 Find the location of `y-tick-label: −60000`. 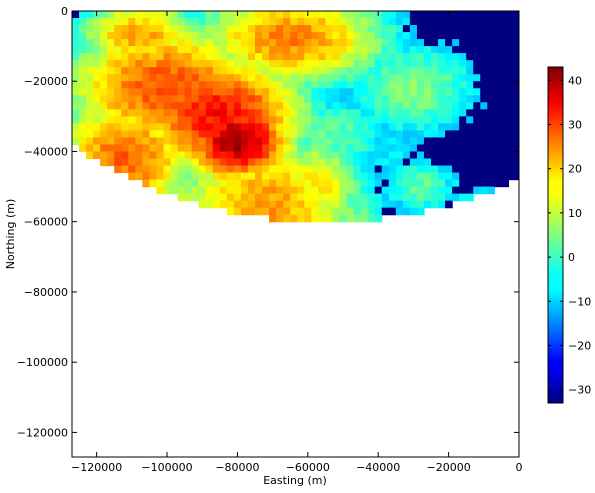

y-tick-label: −60000 is located at coordinates (46, 222).